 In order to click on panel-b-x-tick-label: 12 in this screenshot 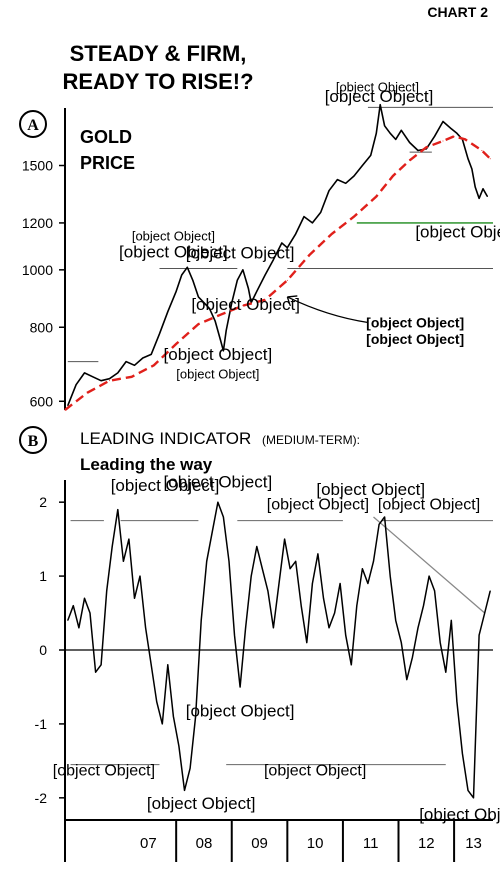, I will do `click(426, 843)`.